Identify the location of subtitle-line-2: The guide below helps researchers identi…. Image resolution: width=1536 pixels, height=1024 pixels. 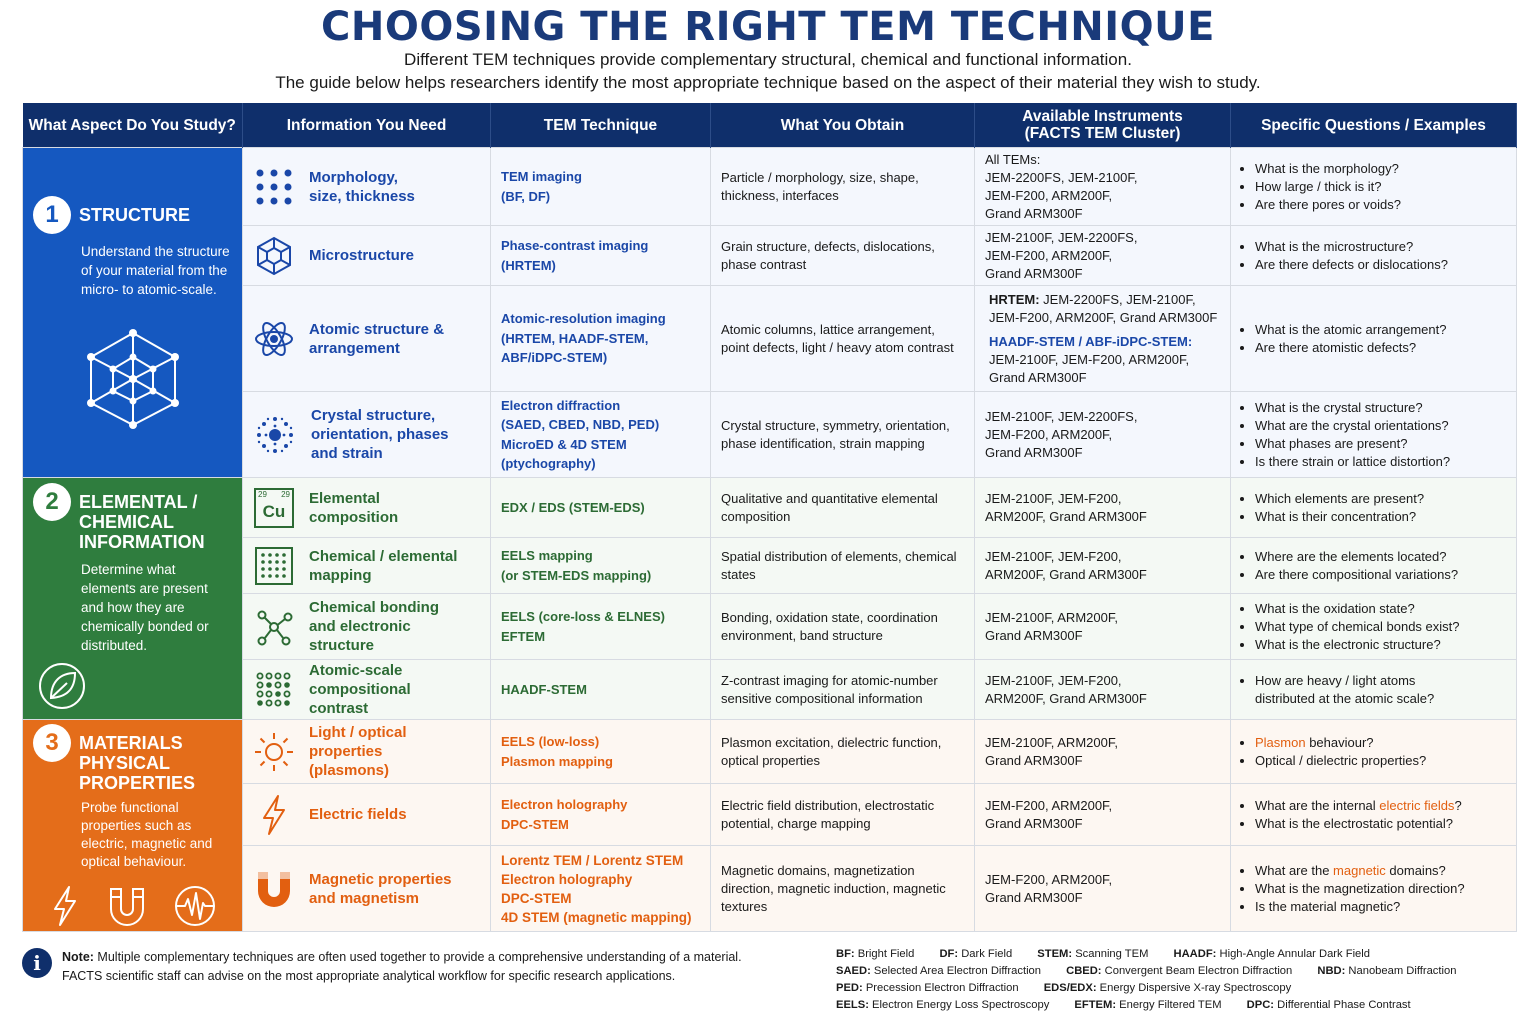
(768, 82).